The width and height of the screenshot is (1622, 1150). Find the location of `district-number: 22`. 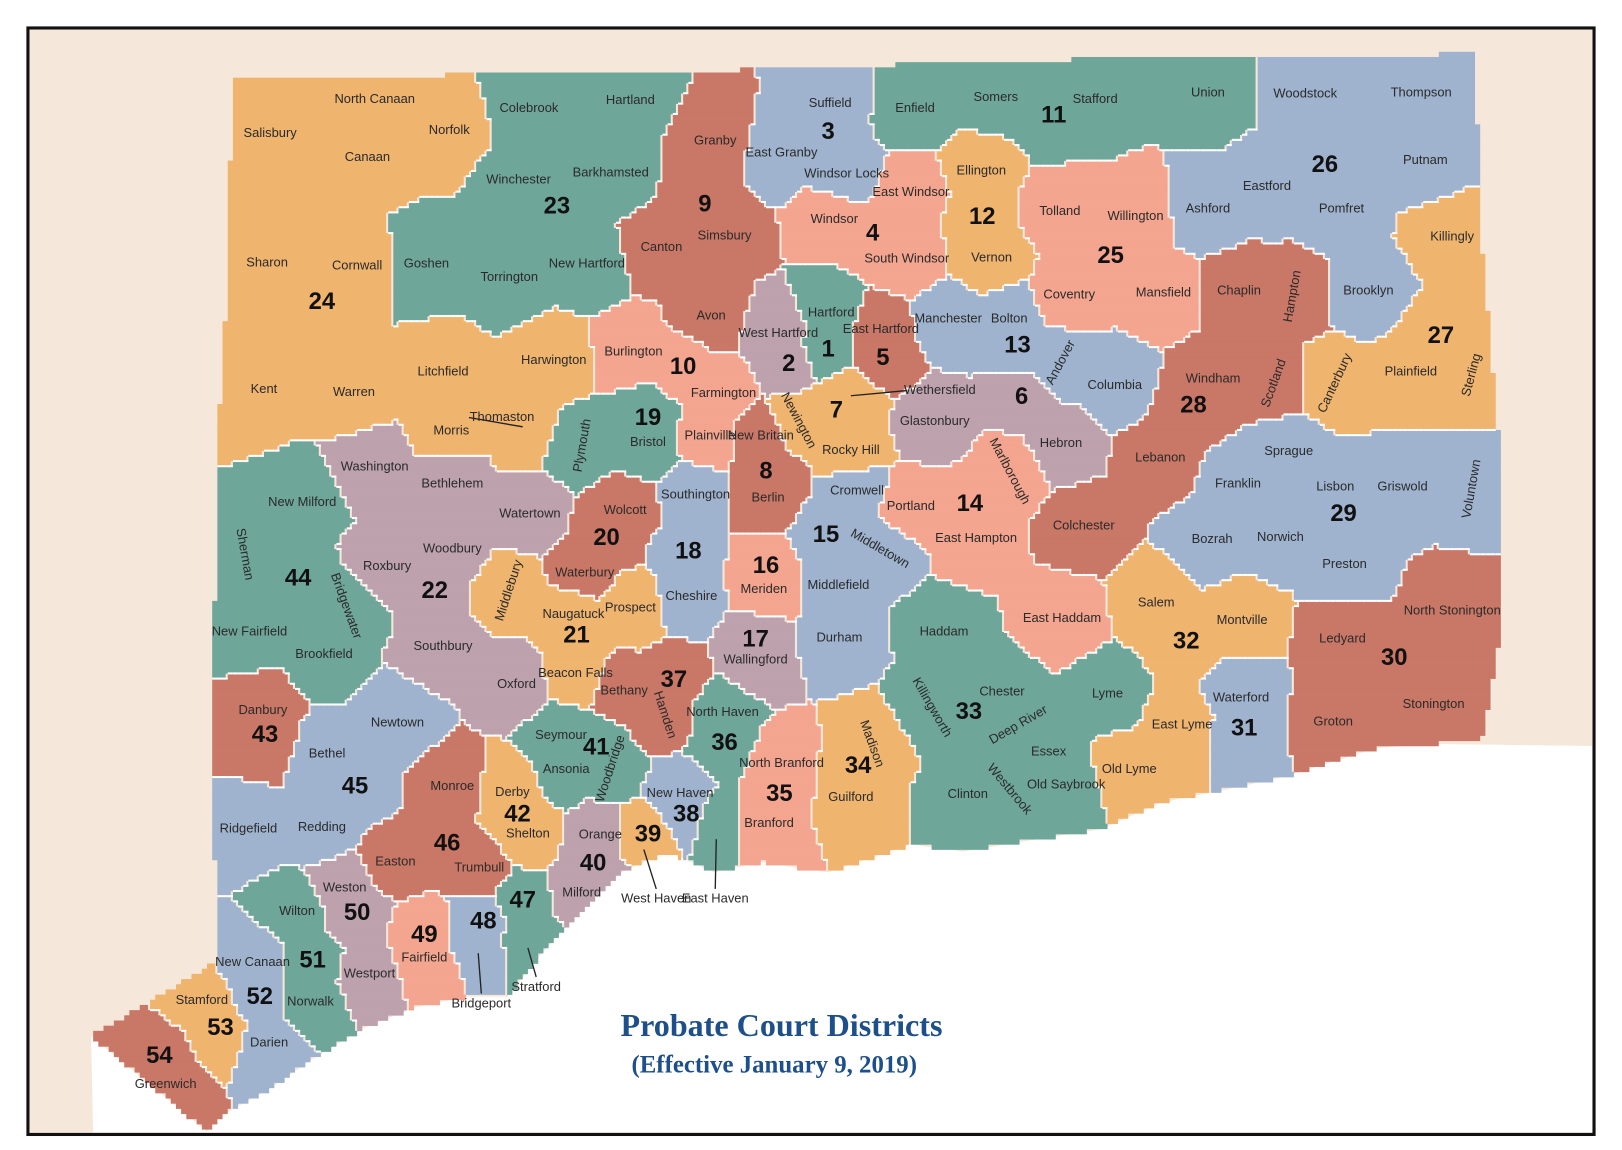

district-number: 22 is located at coordinates (435, 590).